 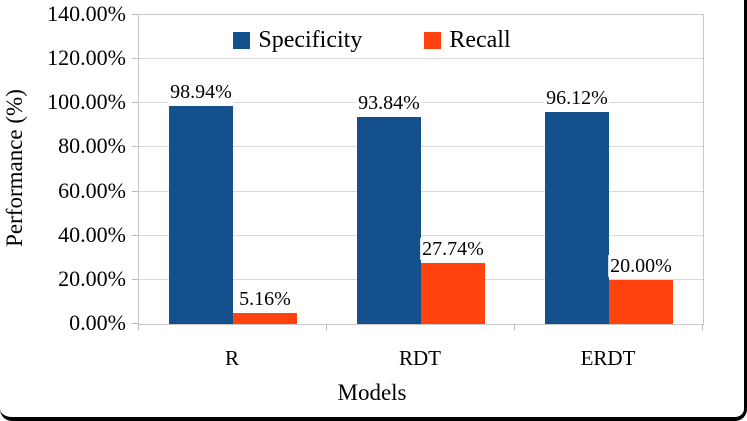 What do you see at coordinates (389, 102) in the screenshot?
I see `bar-value-label: 93.84%` at bounding box center [389, 102].